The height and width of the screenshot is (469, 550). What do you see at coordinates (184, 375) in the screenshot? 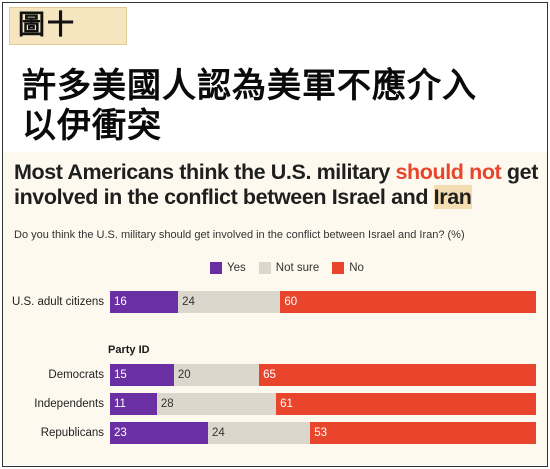
I see `data-label: 20` at bounding box center [184, 375].